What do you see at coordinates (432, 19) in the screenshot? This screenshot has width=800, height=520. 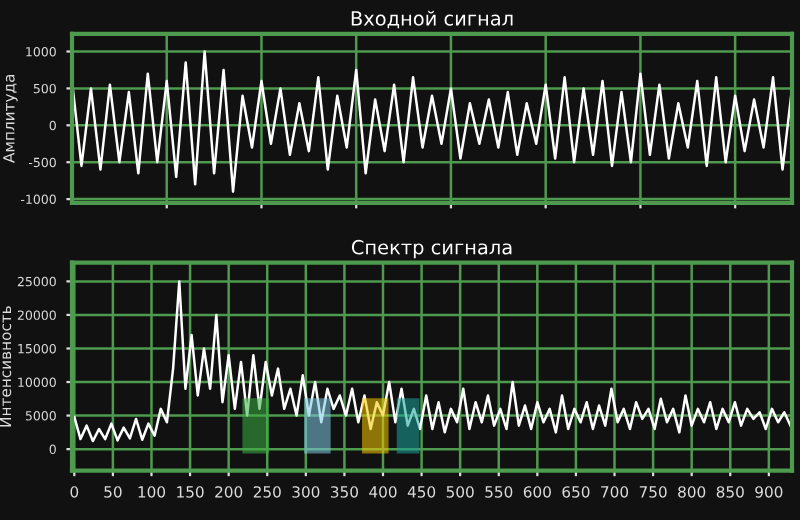 I see `chart-title: Входной сигнал` at bounding box center [432, 19].